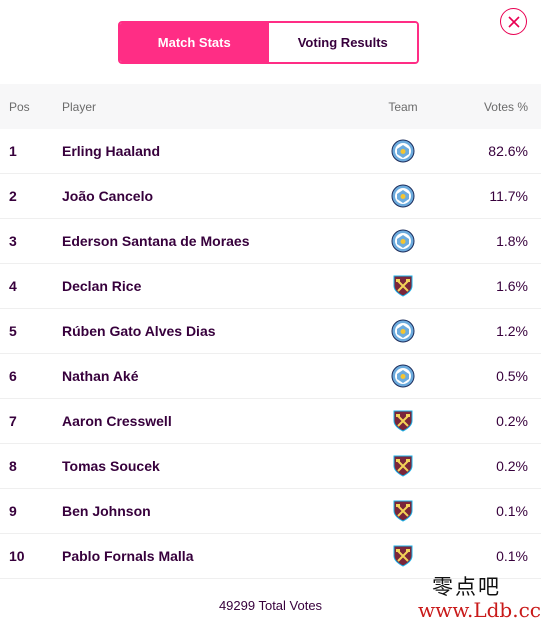  I want to click on row-votes: 1.6%, so click(512, 286).